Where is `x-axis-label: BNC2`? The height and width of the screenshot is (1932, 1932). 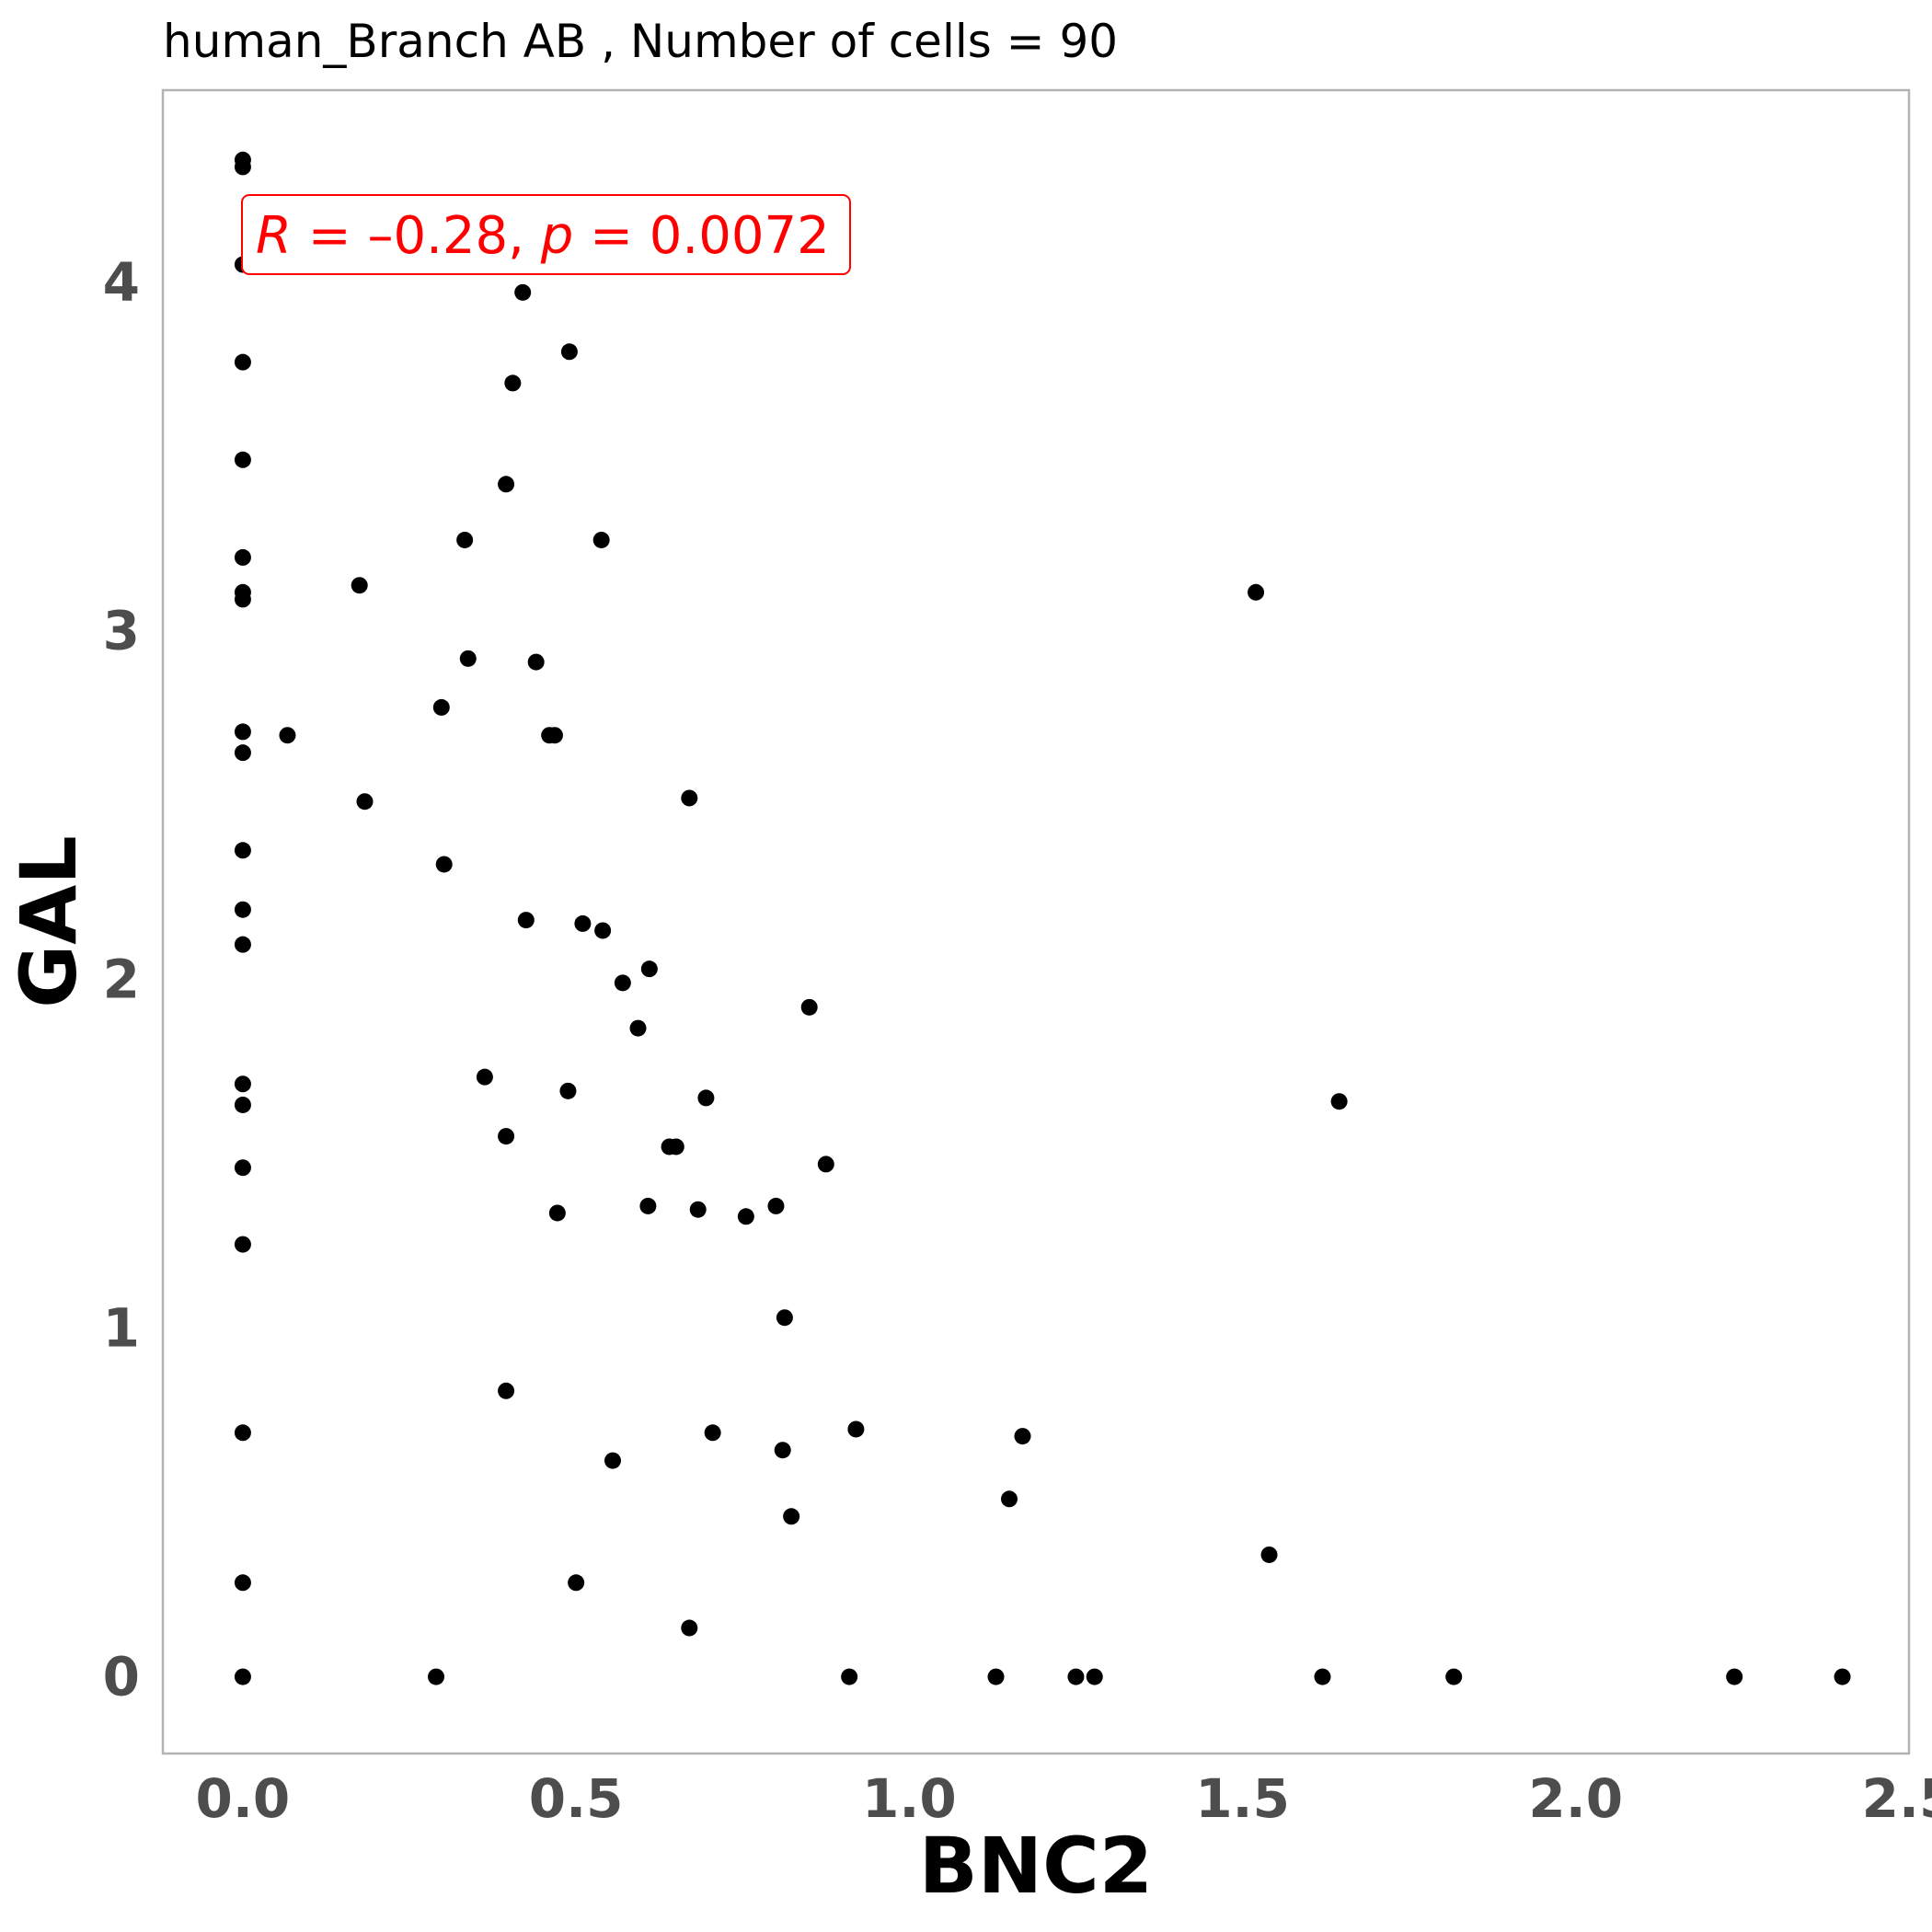
x-axis-label: BNC2 is located at coordinates (1036, 1866).